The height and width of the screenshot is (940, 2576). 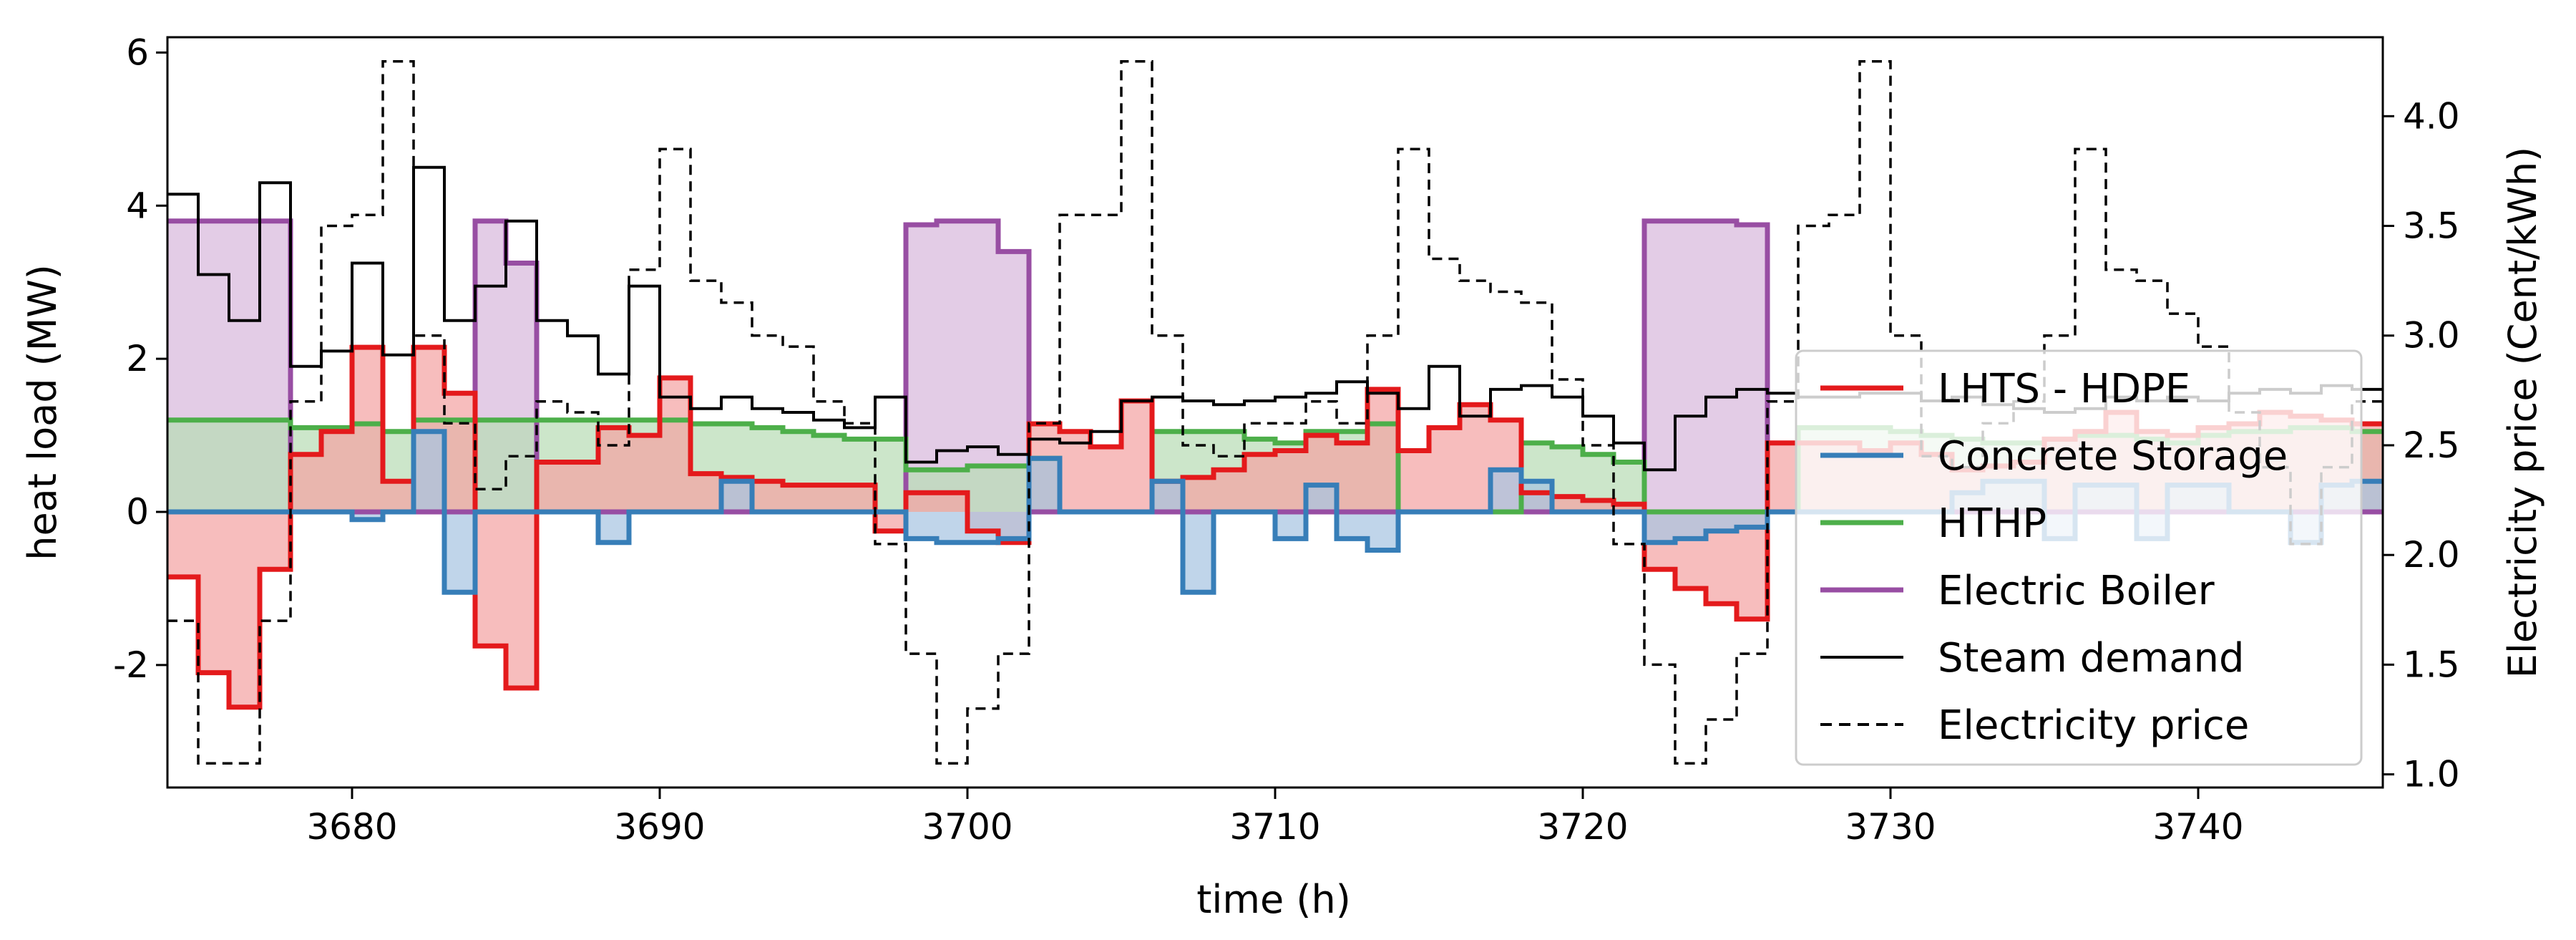 What do you see at coordinates (2113, 456) in the screenshot?
I see `legend-label-concrete-storage: Concrete Storage` at bounding box center [2113, 456].